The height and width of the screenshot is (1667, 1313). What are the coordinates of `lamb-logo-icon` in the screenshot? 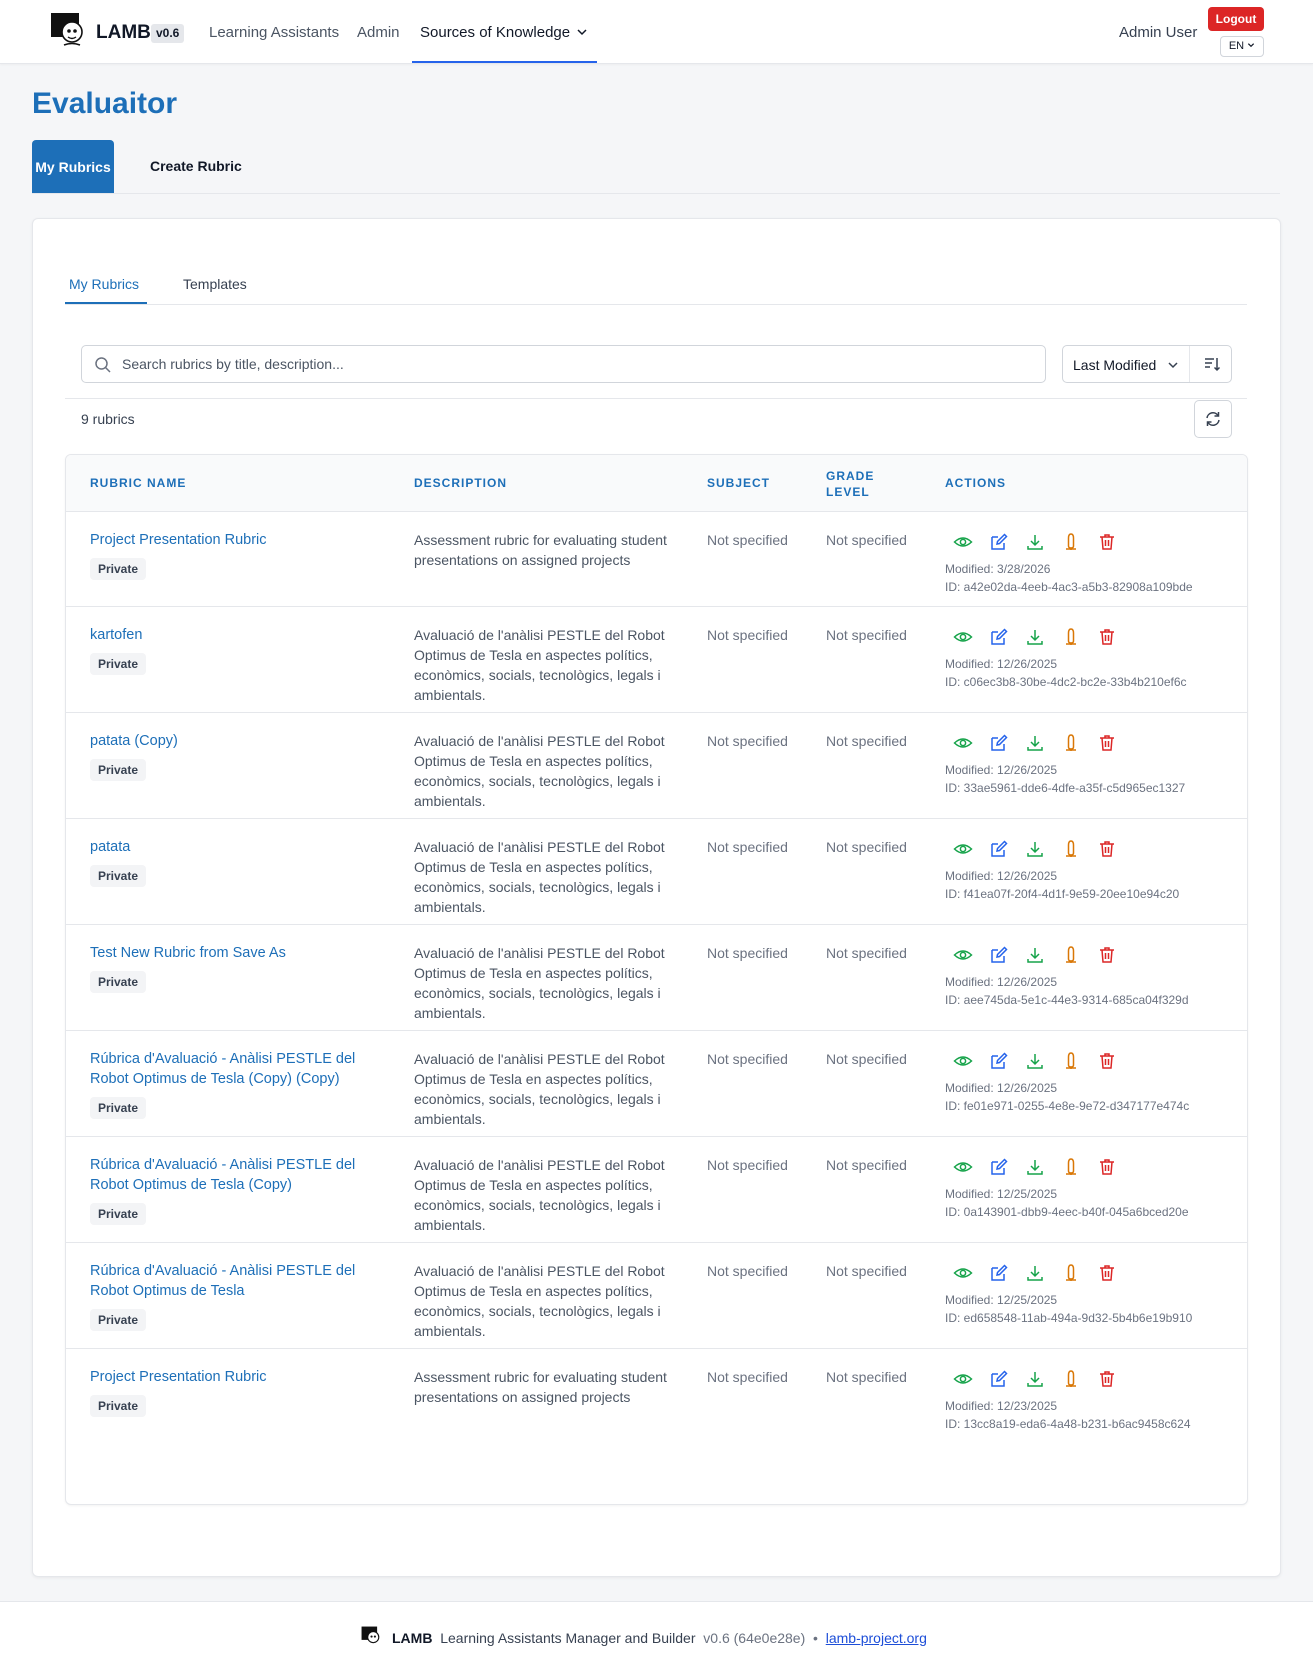 It's located at (68, 30).